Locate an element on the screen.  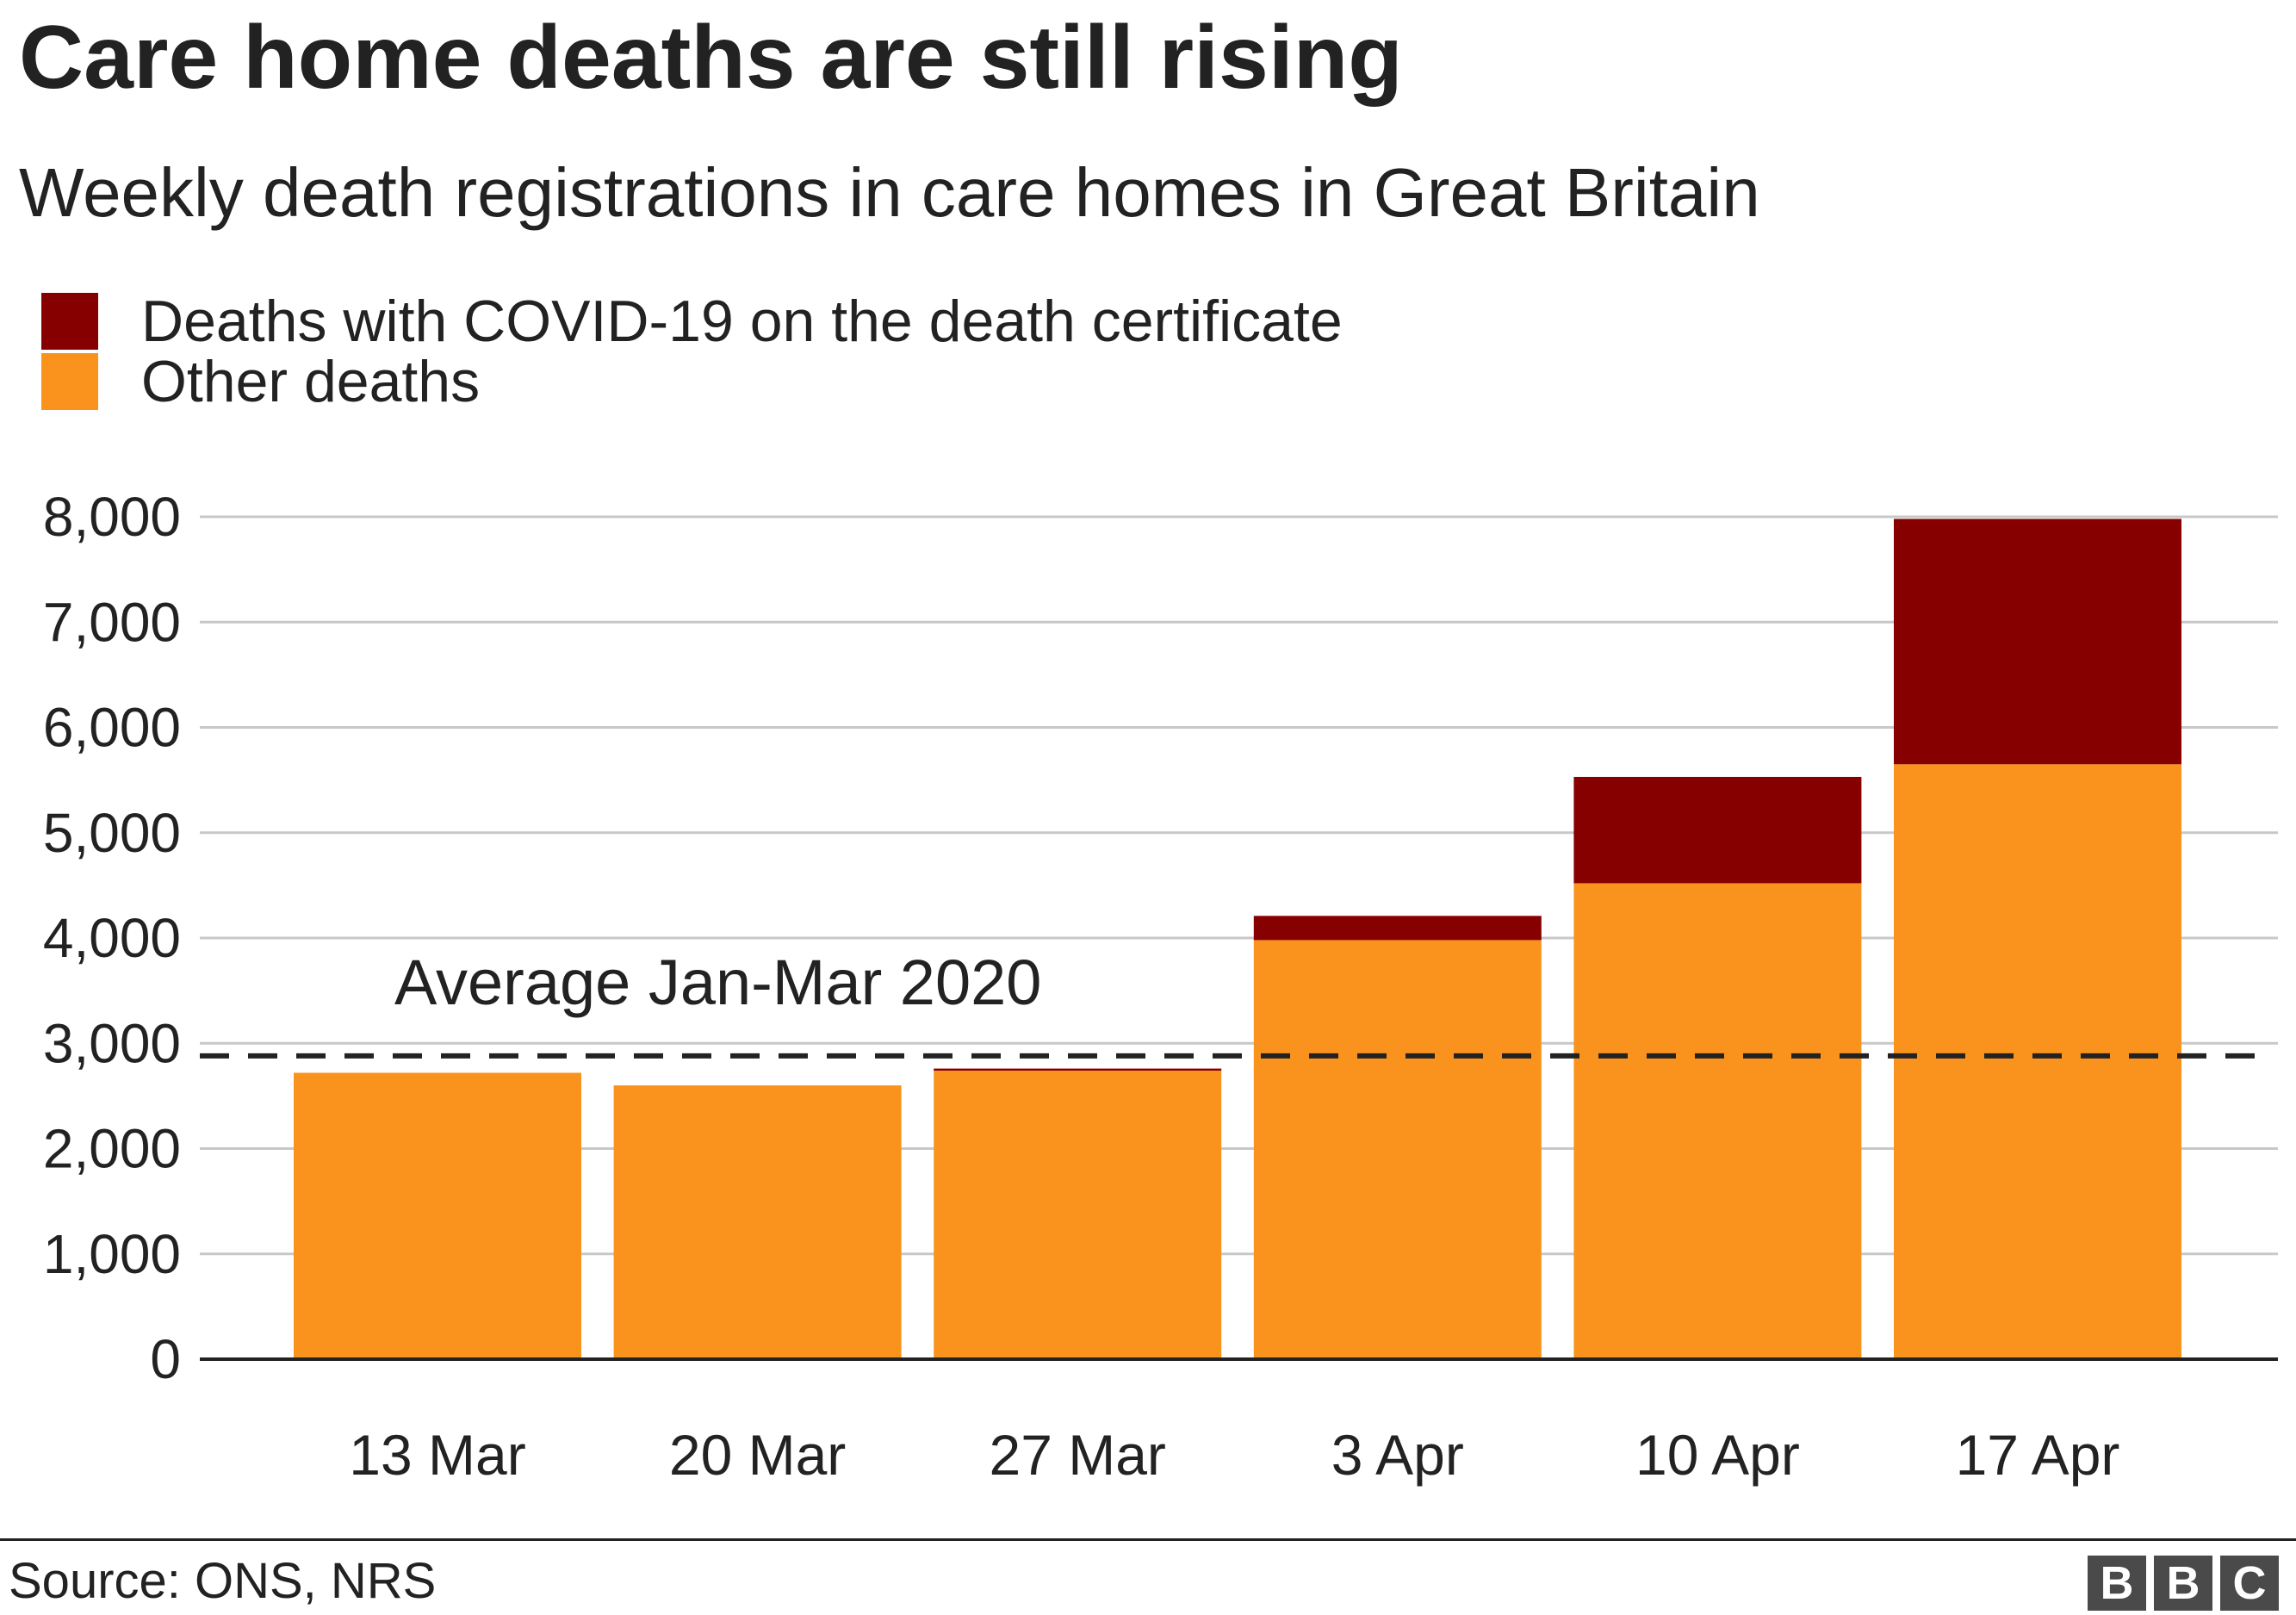
legend-label-other: Other deaths is located at coordinates (311, 381).